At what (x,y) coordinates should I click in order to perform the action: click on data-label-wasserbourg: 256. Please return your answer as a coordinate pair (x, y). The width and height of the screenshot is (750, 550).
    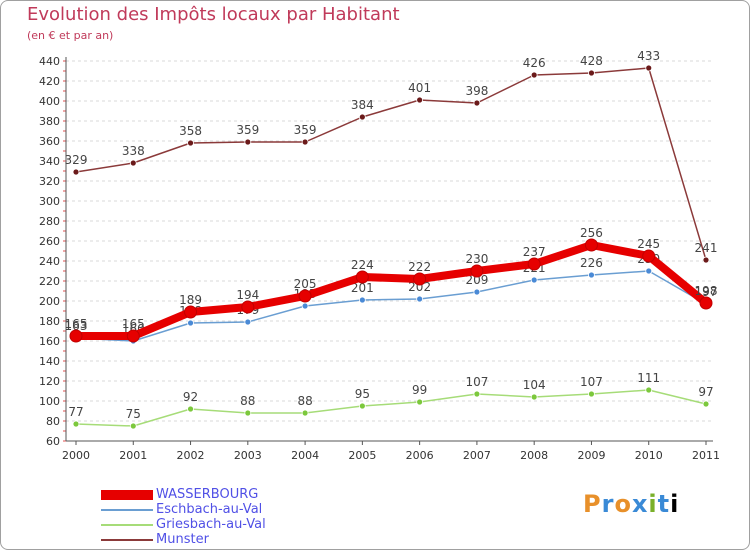
    Looking at the image, I should click on (591, 233).